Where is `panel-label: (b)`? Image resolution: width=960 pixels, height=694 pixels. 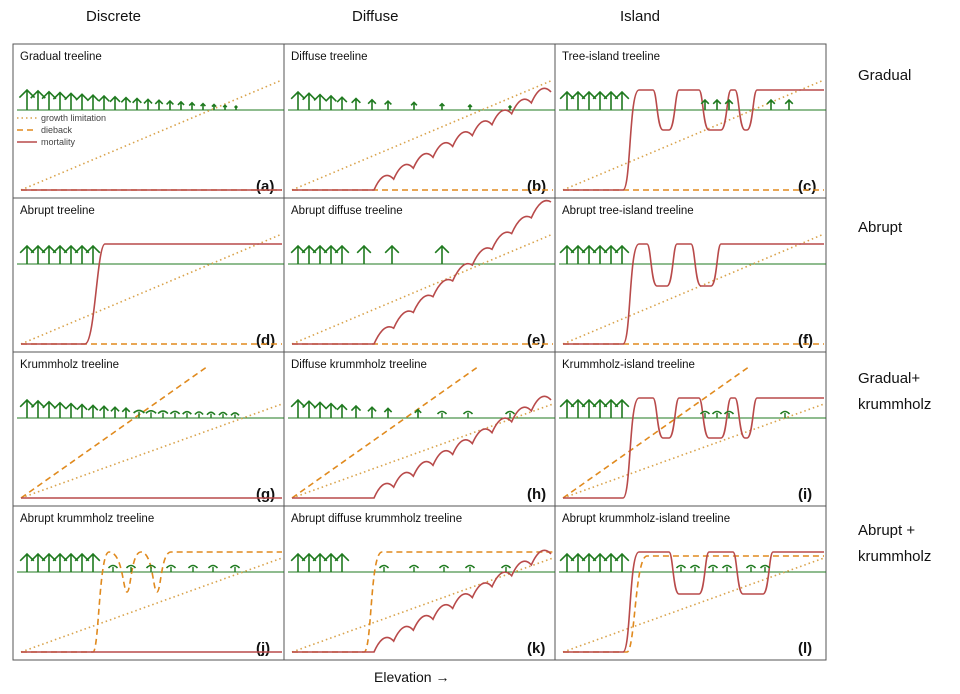 panel-label: (b) is located at coordinates (536, 186).